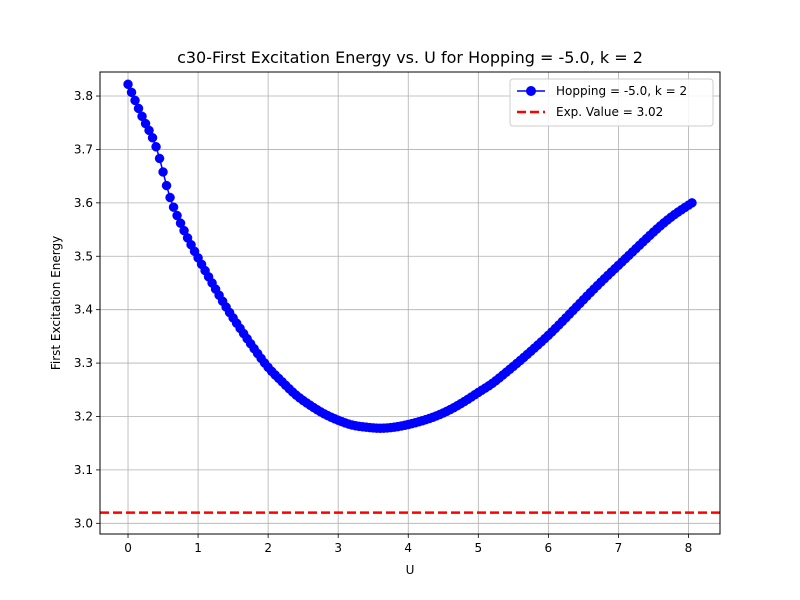 The image size is (800, 600). What do you see at coordinates (689, 548) in the screenshot?
I see `x-tick-label: 8` at bounding box center [689, 548].